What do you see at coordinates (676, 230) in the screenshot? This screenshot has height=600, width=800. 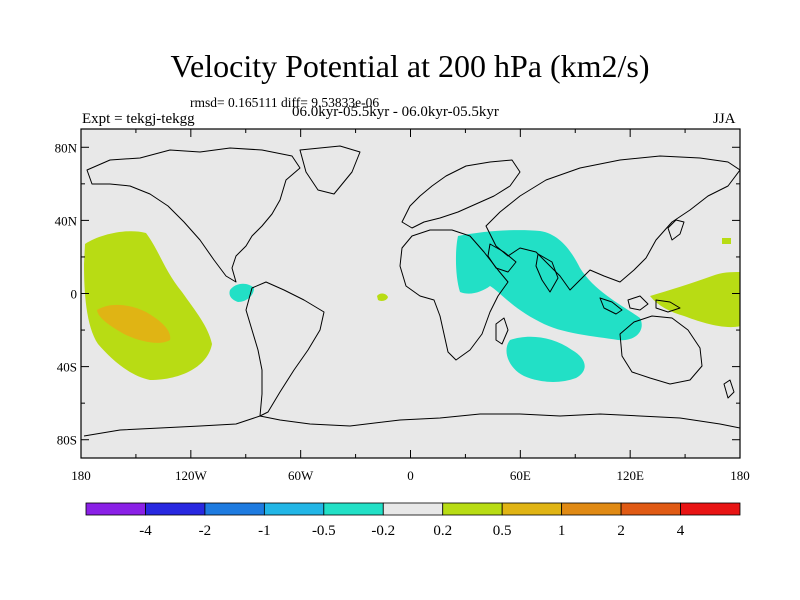 I see `japan-coast` at bounding box center [676, 230].